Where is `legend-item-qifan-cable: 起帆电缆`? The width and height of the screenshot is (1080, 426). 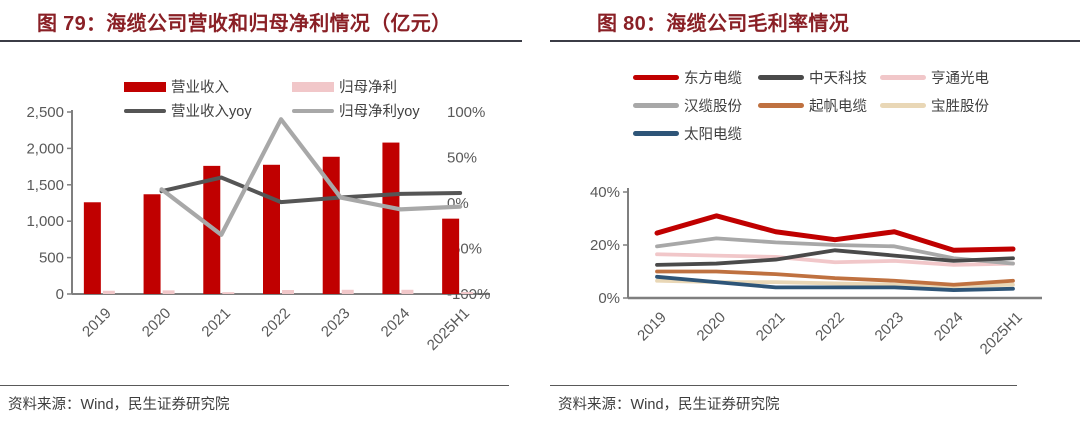
legend-item-qifan-cable: 起帆电缆 is located at coordinates (812, 105).